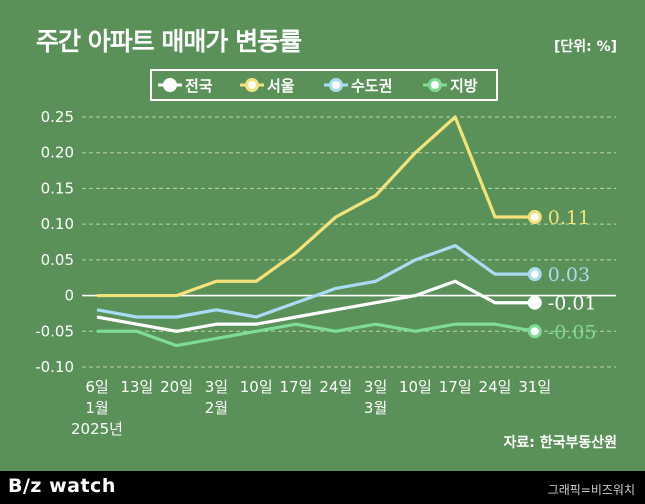  I want to click on x-tick-day: 13일, so click(136, 387).